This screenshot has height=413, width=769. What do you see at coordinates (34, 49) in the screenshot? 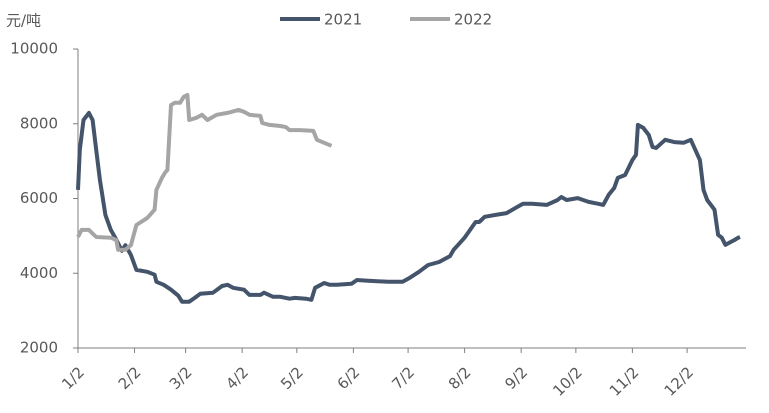
I see `y-tick-label: 10000` at bounding box center [34, 49].